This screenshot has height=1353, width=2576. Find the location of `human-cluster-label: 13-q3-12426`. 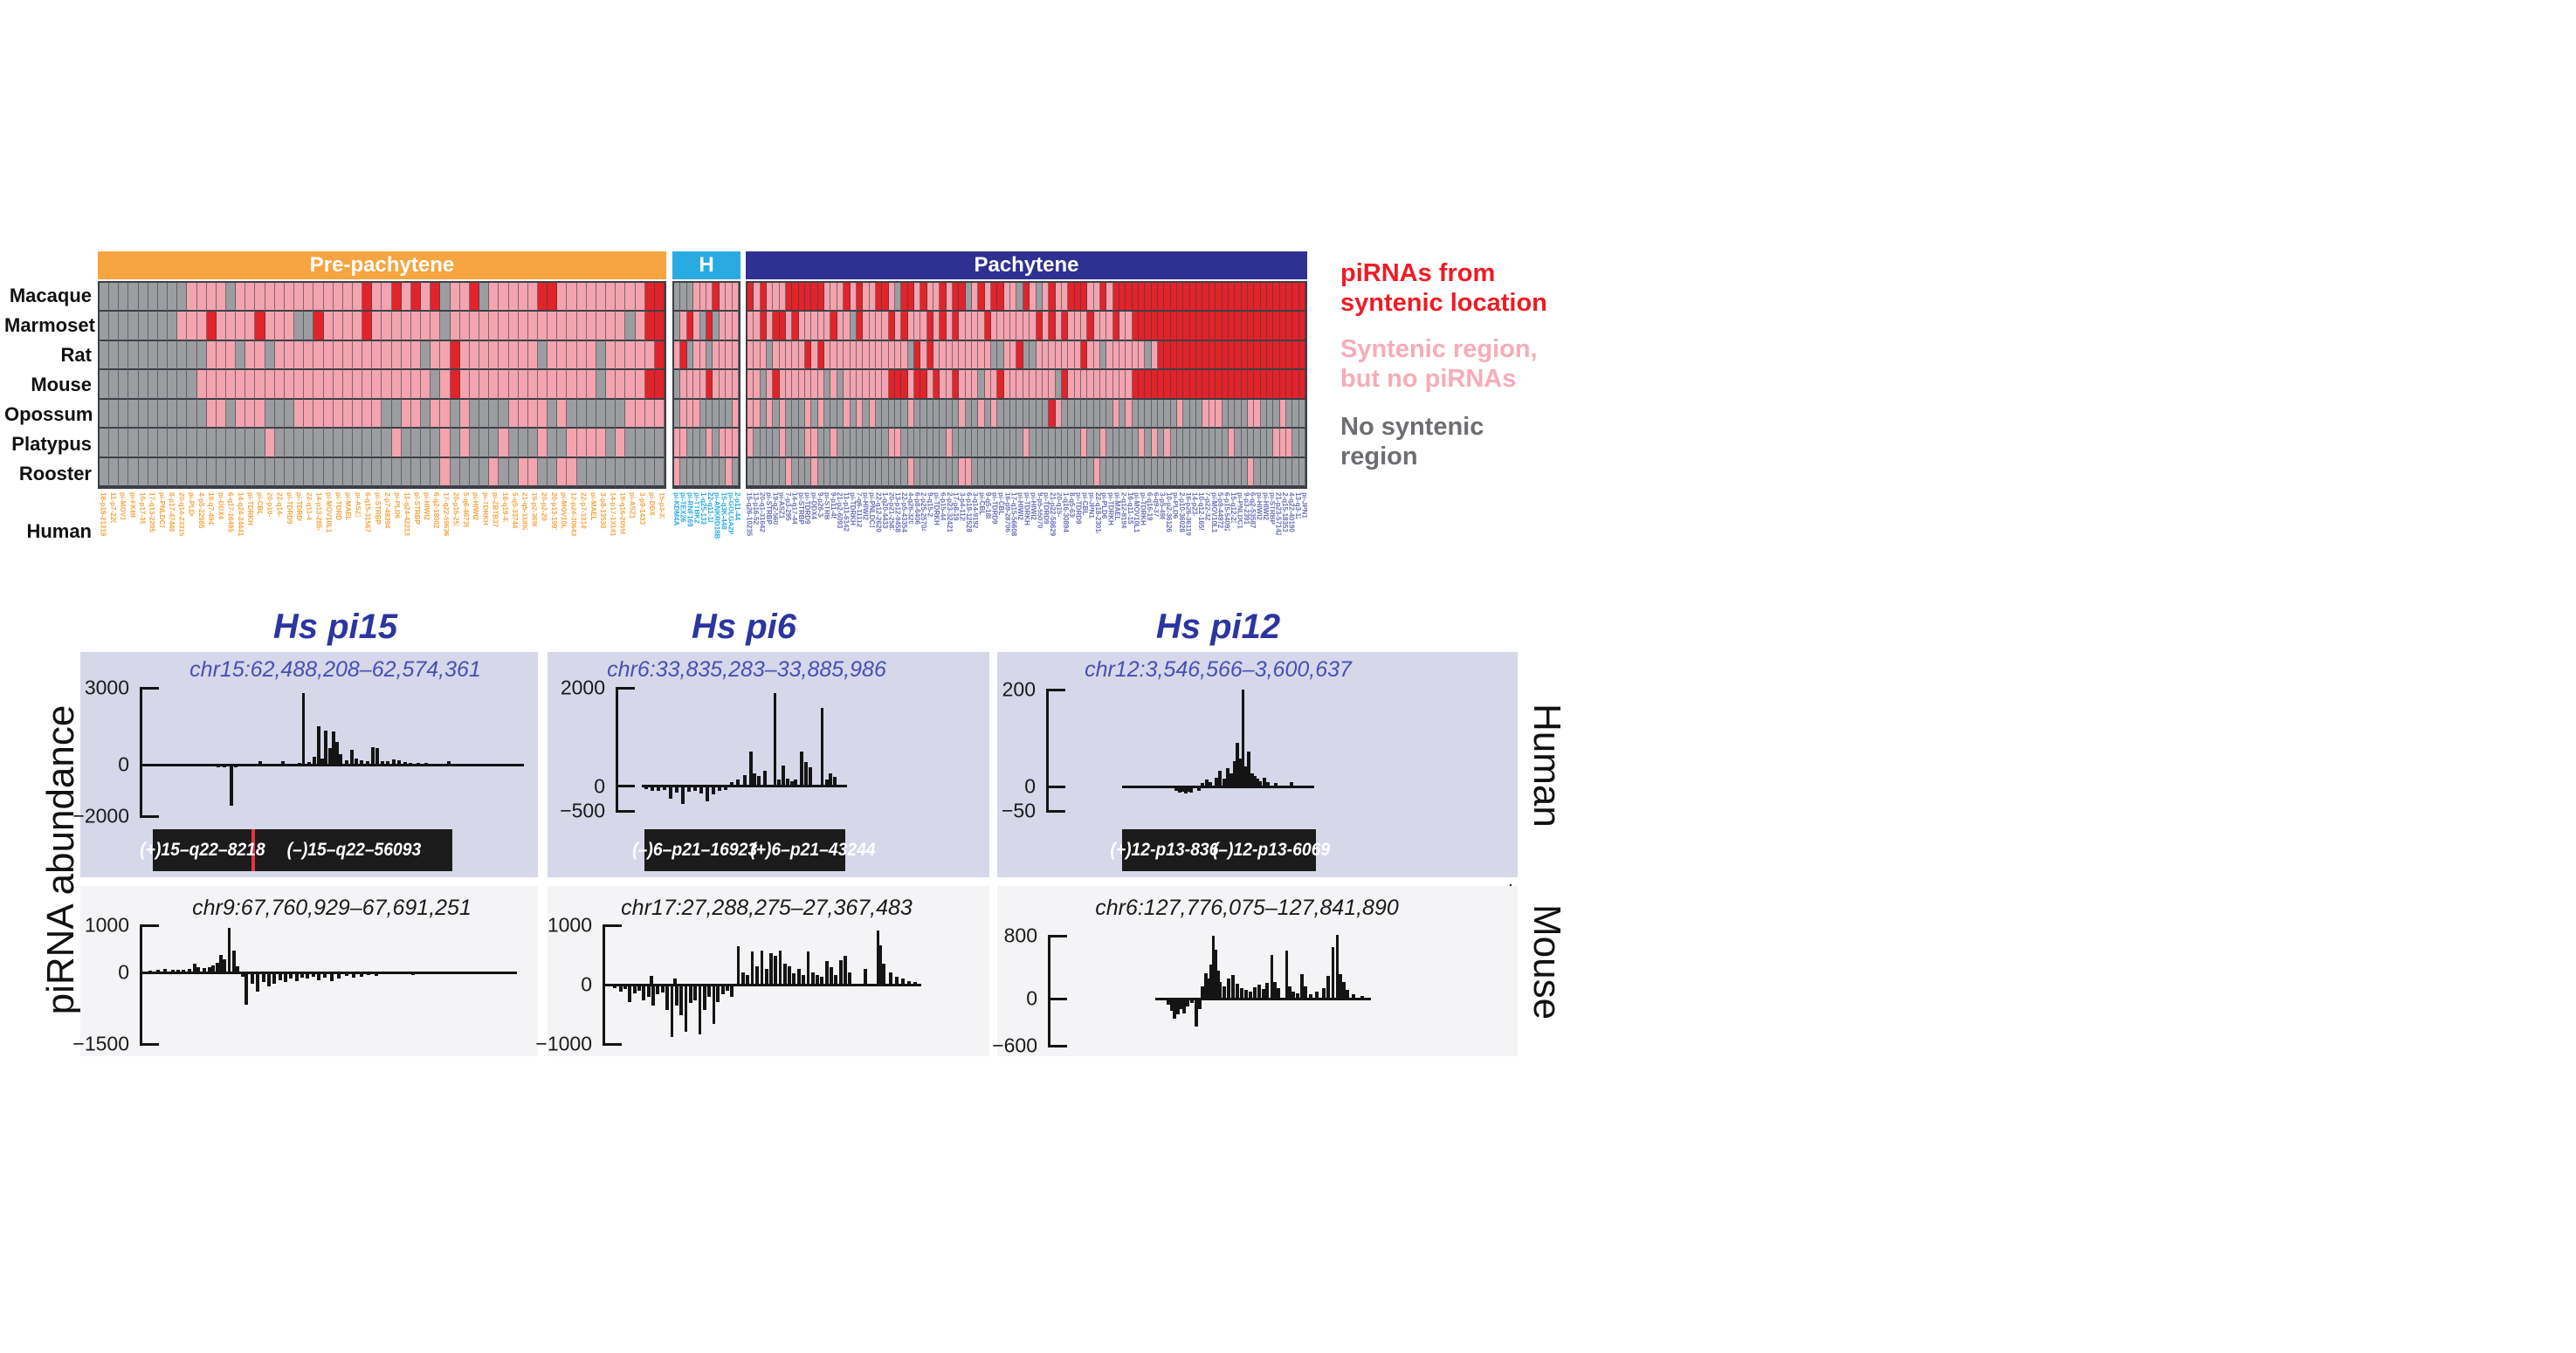

human-cluster-label: 13-q3-12426 is located at coordinates (1297, 505).